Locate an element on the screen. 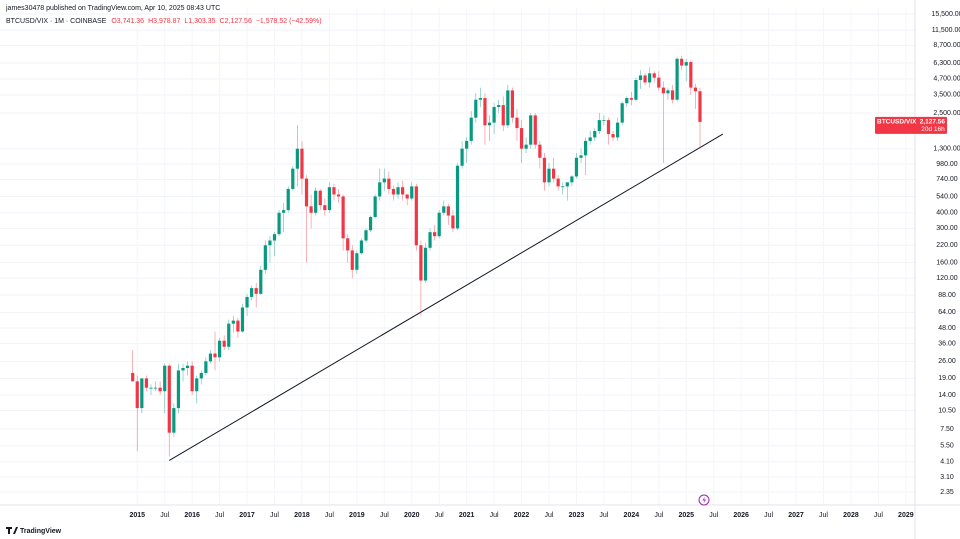 The width and height of the screenshot is (960, 539). logo is located at coordinates (12, 530).